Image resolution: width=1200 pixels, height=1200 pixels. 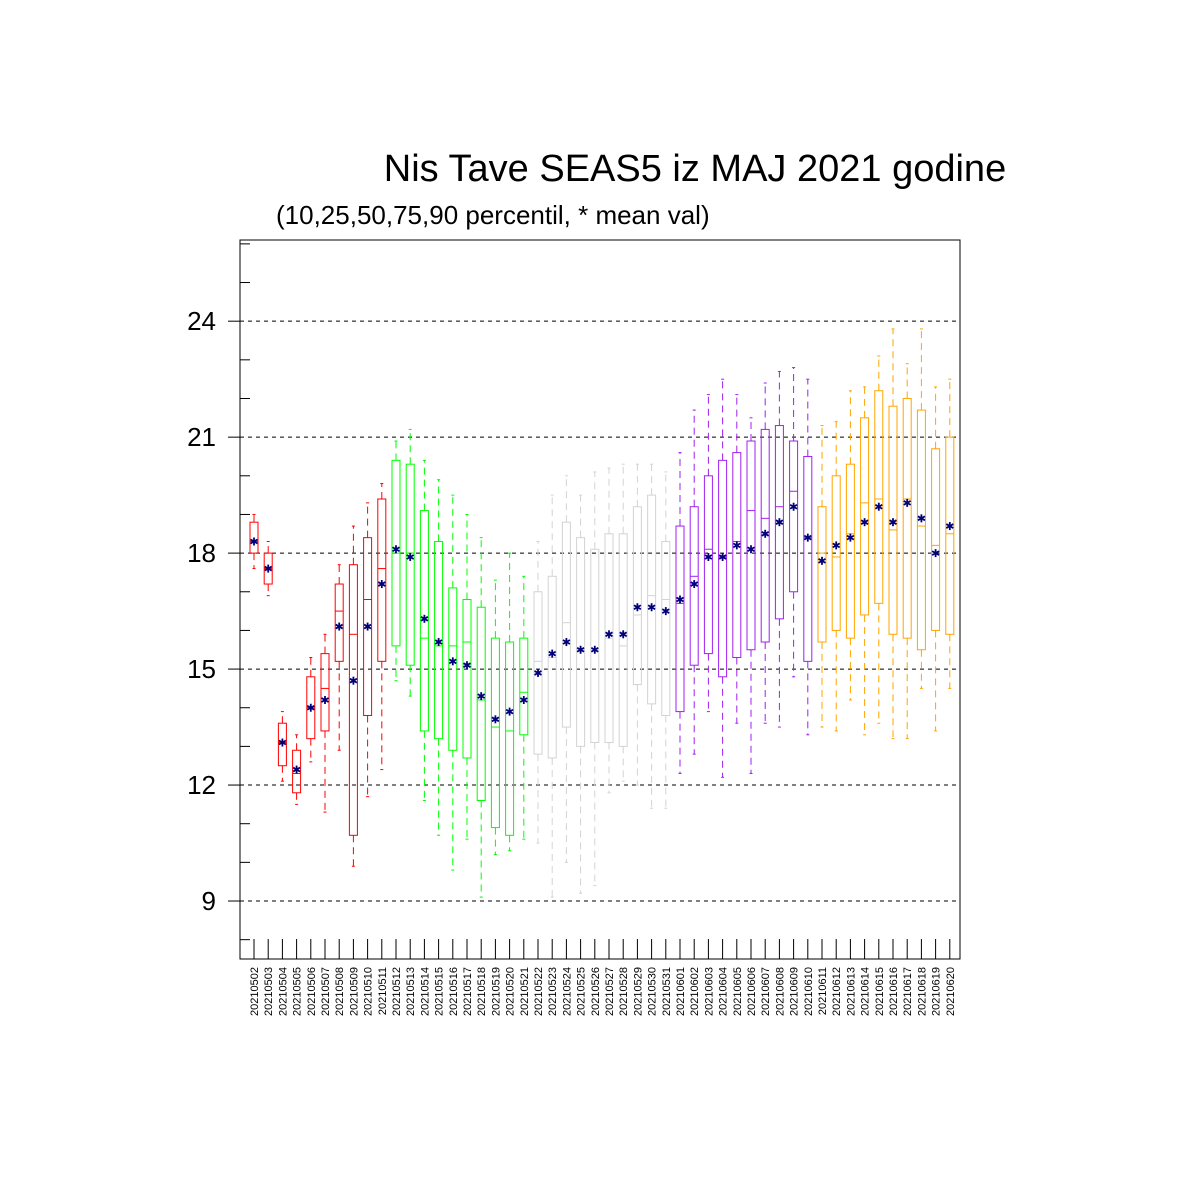 What do you see at coordinates (681, 991) in the screenshot?
I see `x-tick-label: 20210601` at bounding box center [681, 991].